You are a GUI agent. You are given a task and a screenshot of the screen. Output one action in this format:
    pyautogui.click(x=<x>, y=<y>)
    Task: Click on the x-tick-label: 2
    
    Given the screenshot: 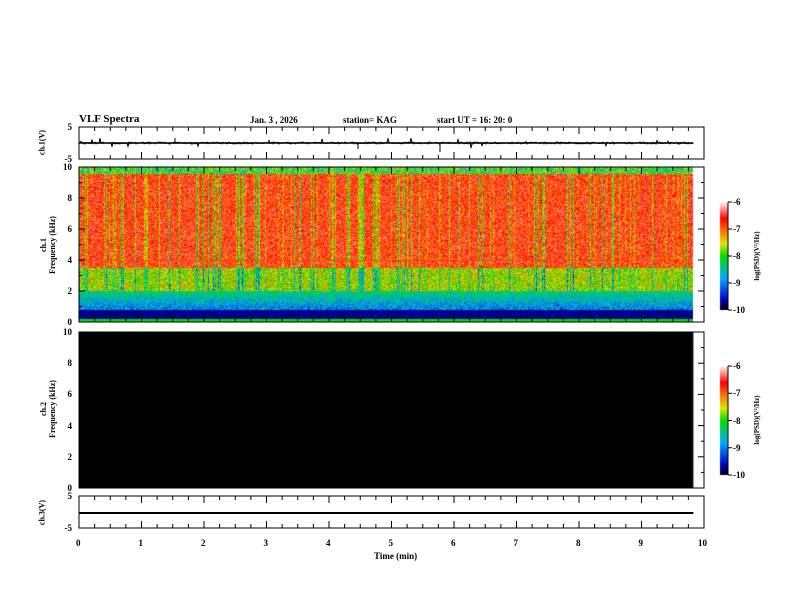 What is the action you would take?
    pyautogui.click(x=203, y=543)
    